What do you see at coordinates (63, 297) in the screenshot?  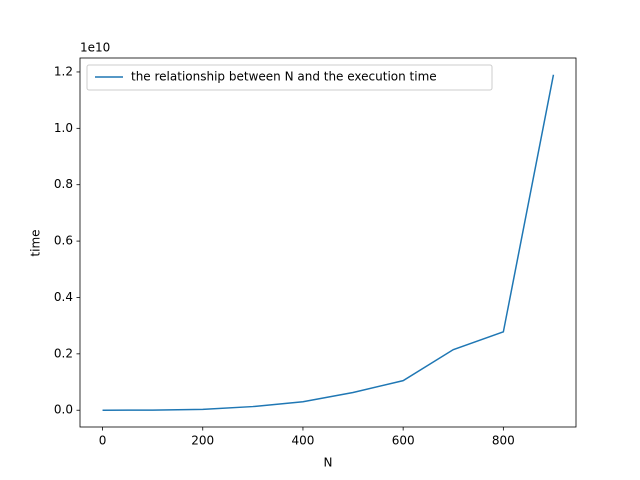 I see `y-tick-label: 0.4` at bounding box center [63, 297].